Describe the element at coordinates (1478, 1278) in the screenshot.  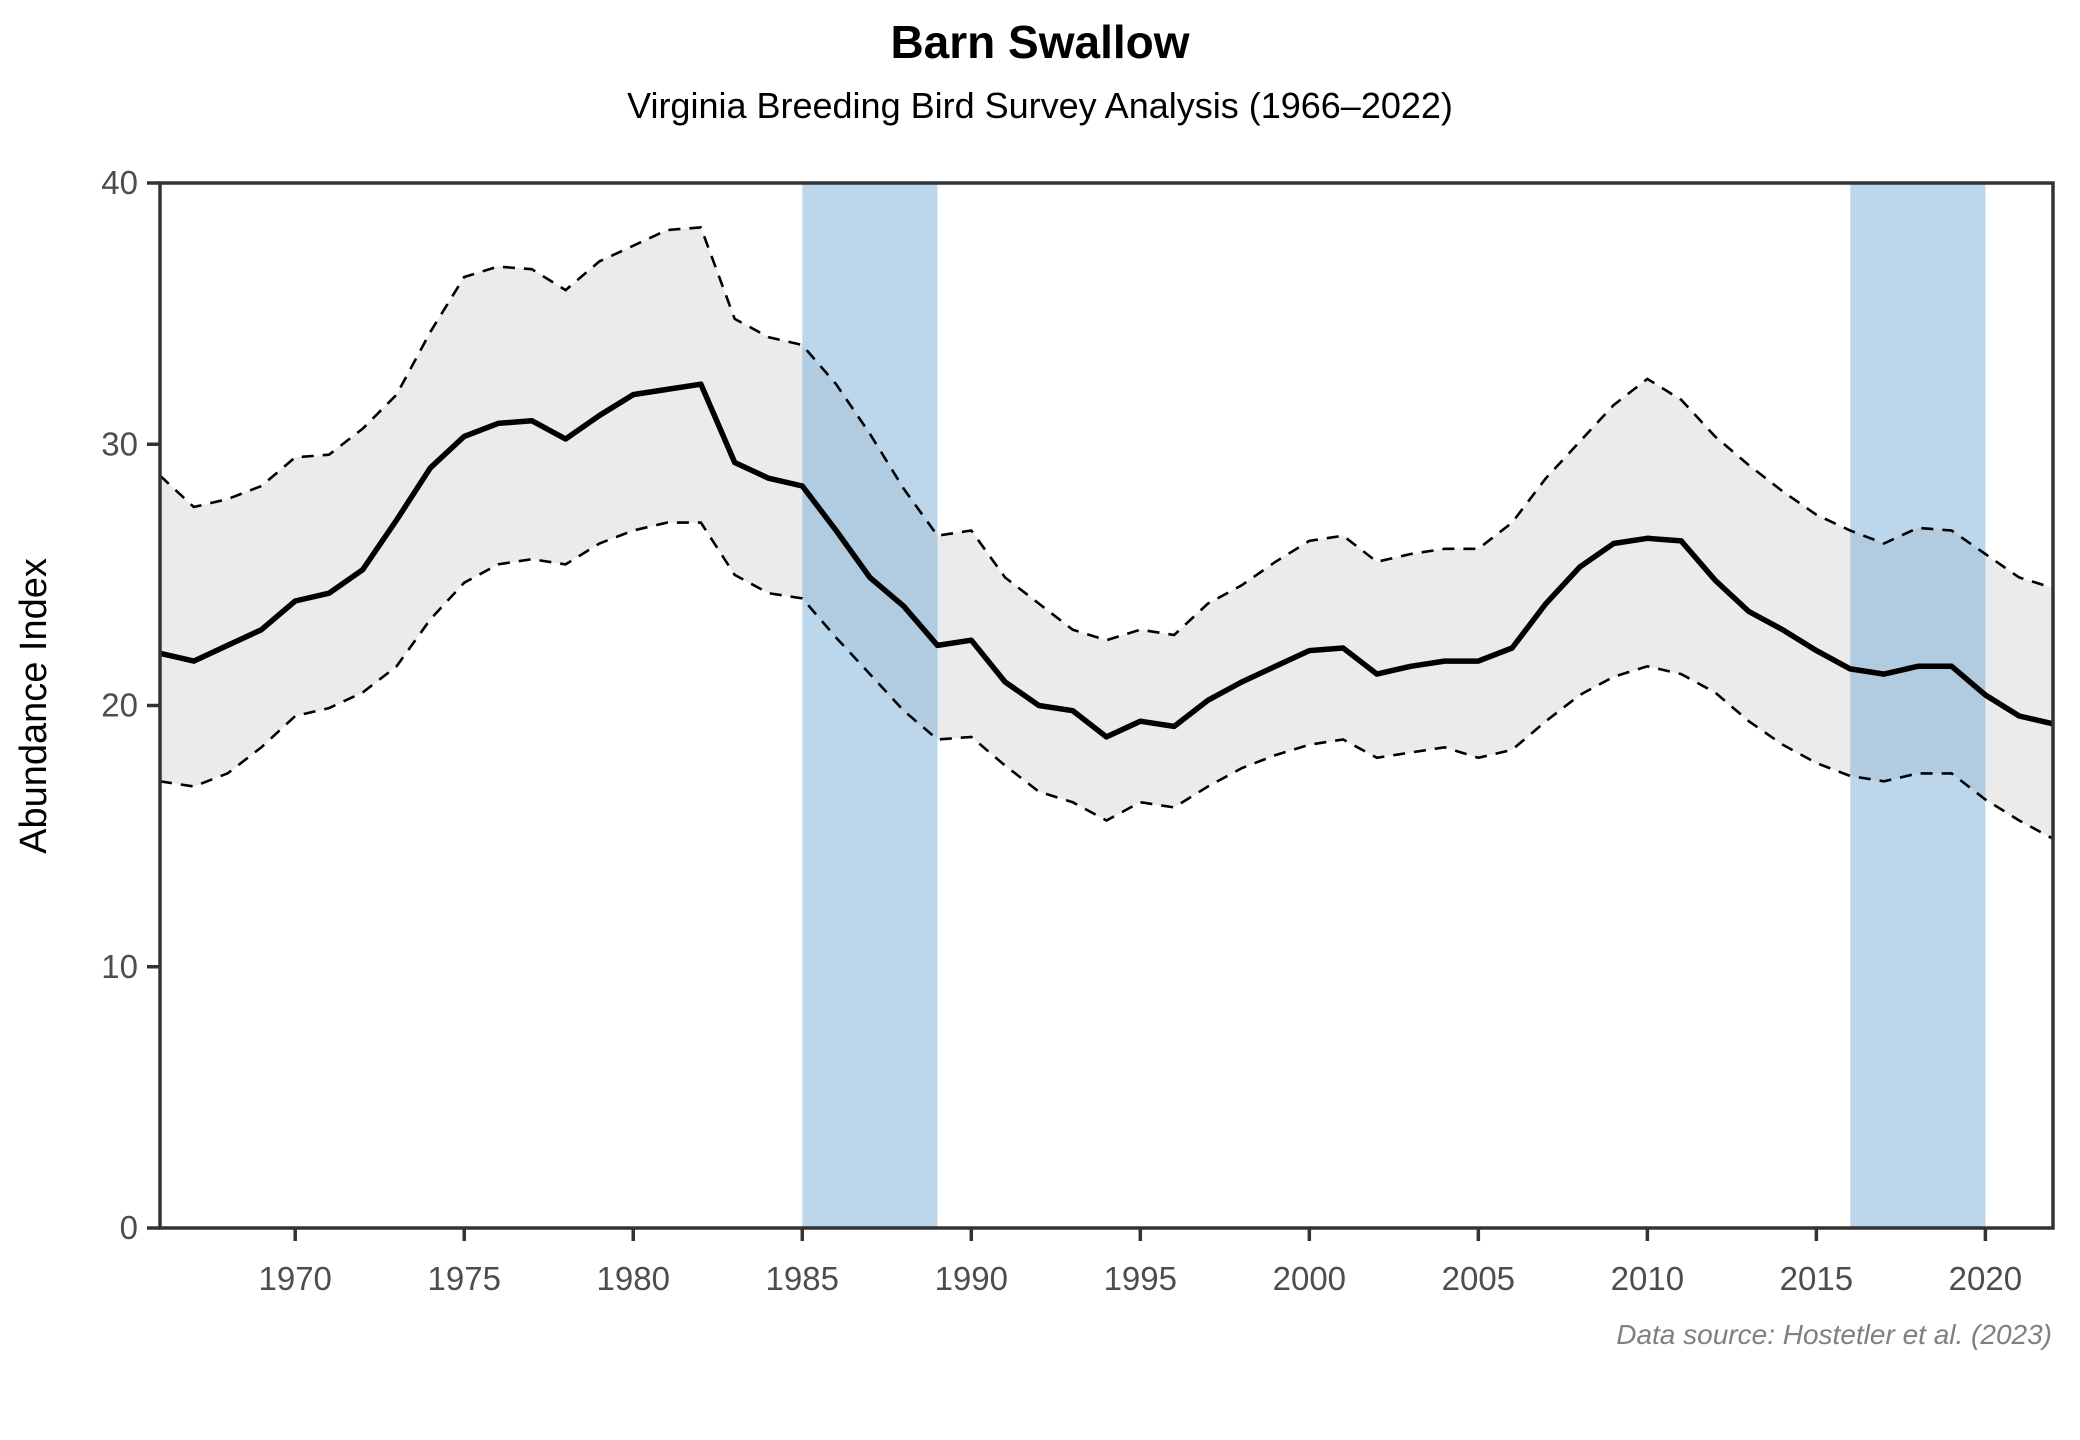
I see `x-tick-label: 2005` at that location.